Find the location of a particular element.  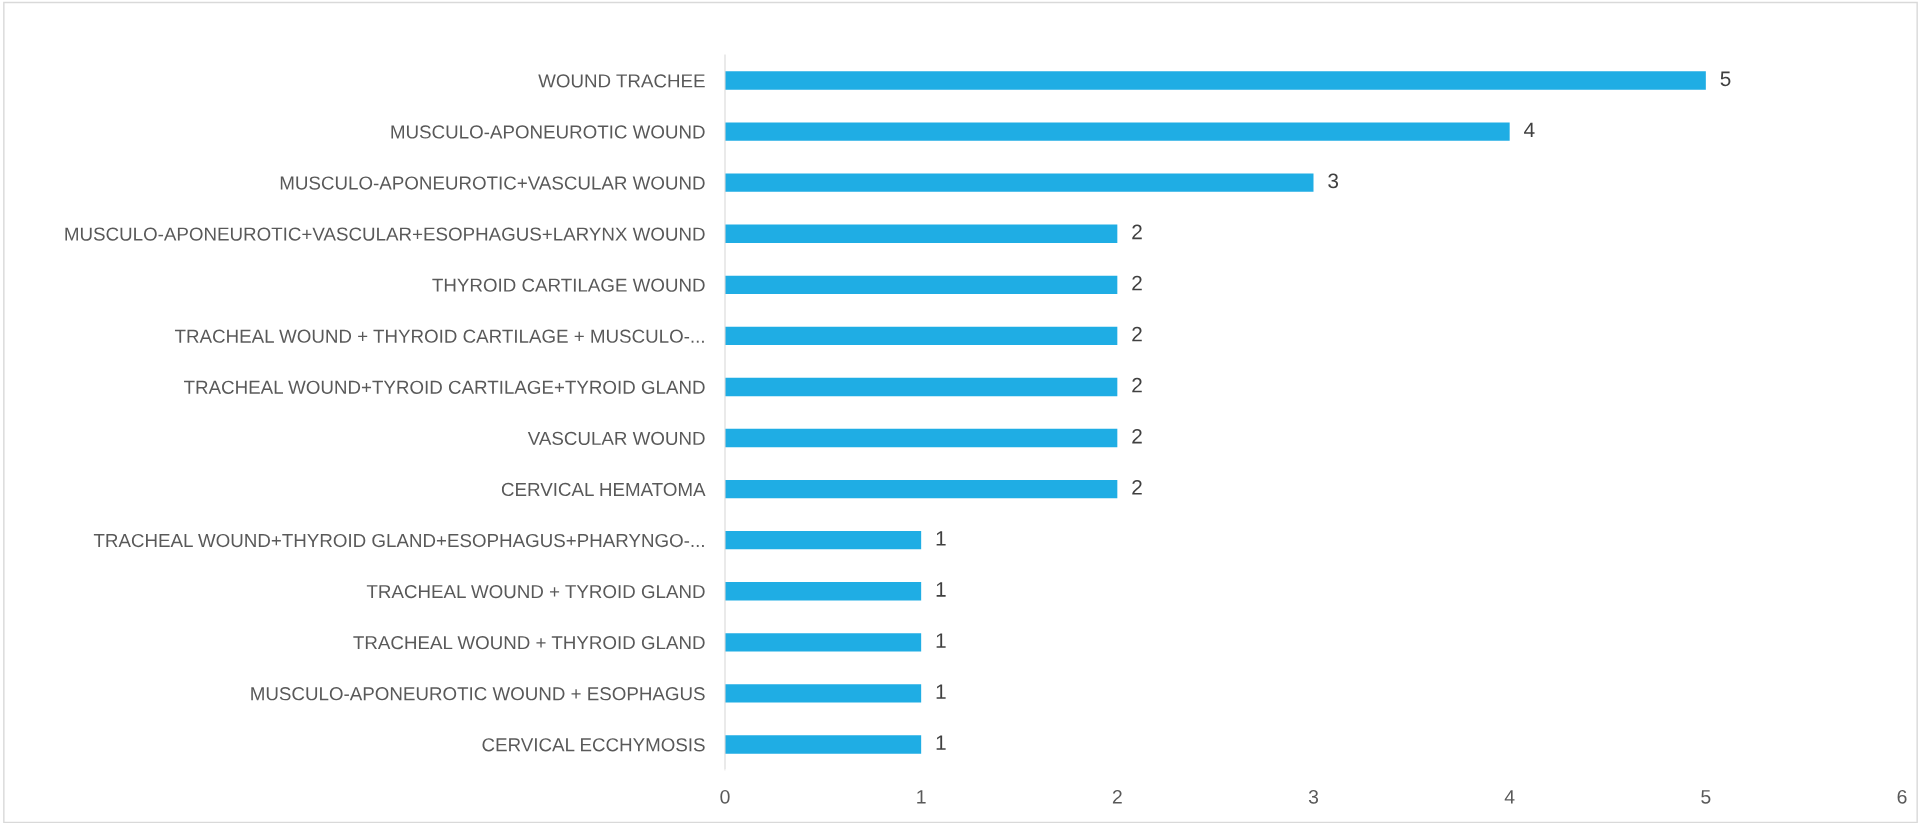

y-tick-label: TRACHEAL WOUND + THYROID GLAND is located at coordinates (529, 643).